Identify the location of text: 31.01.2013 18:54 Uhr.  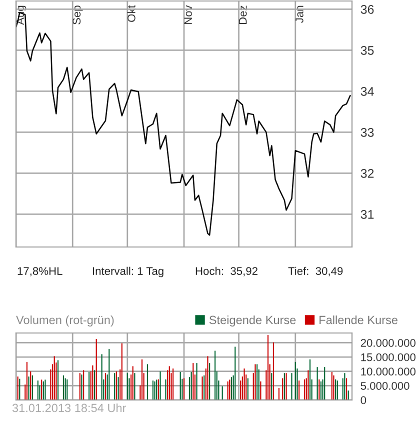
(69, 407).